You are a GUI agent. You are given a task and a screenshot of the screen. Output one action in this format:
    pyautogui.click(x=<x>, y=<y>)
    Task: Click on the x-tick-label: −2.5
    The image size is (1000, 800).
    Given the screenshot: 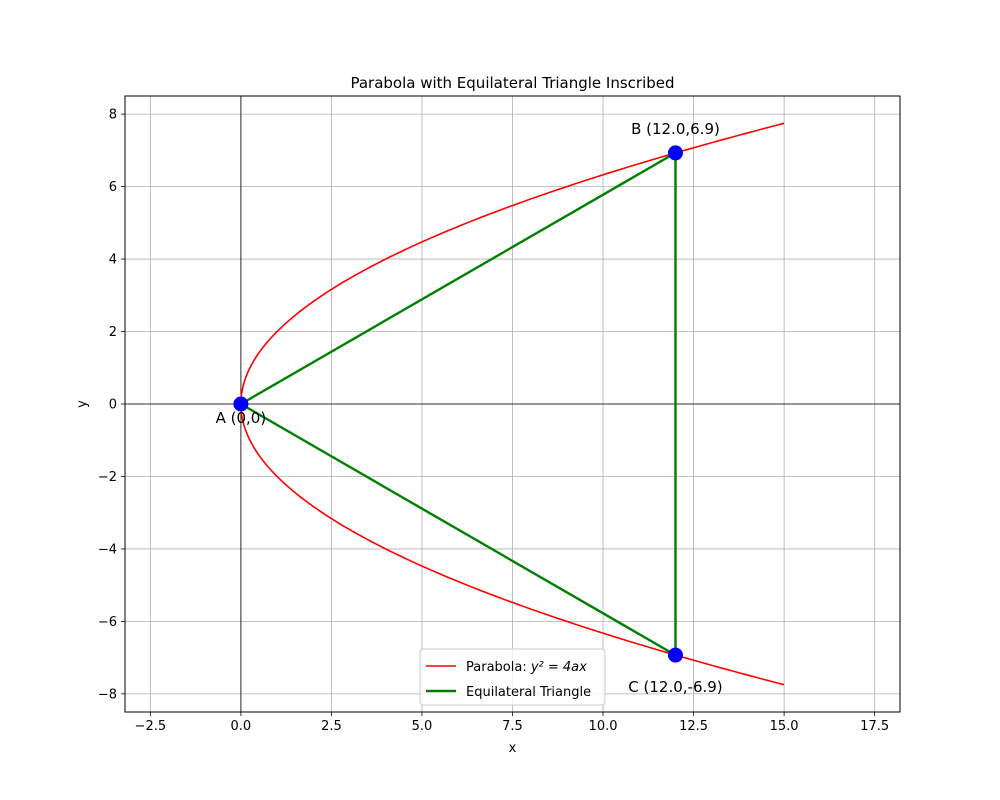 What is the action you would take?
    pyautogui.click(x=151, y=726)
    